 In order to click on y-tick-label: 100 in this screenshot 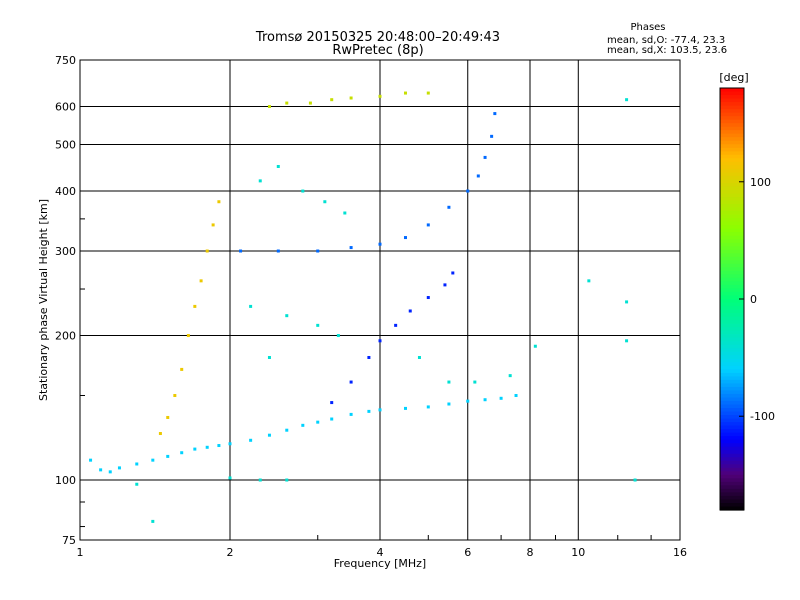, I will do `click(65, 480)`.